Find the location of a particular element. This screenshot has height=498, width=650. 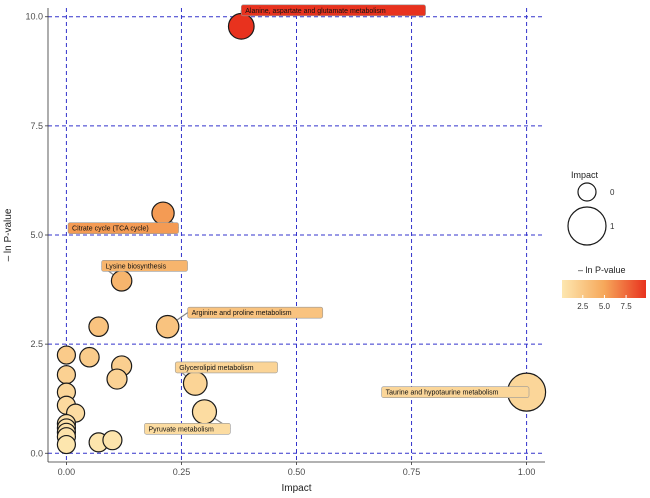

y-tick-label: 7.5 is located at coordinates (36, 126).